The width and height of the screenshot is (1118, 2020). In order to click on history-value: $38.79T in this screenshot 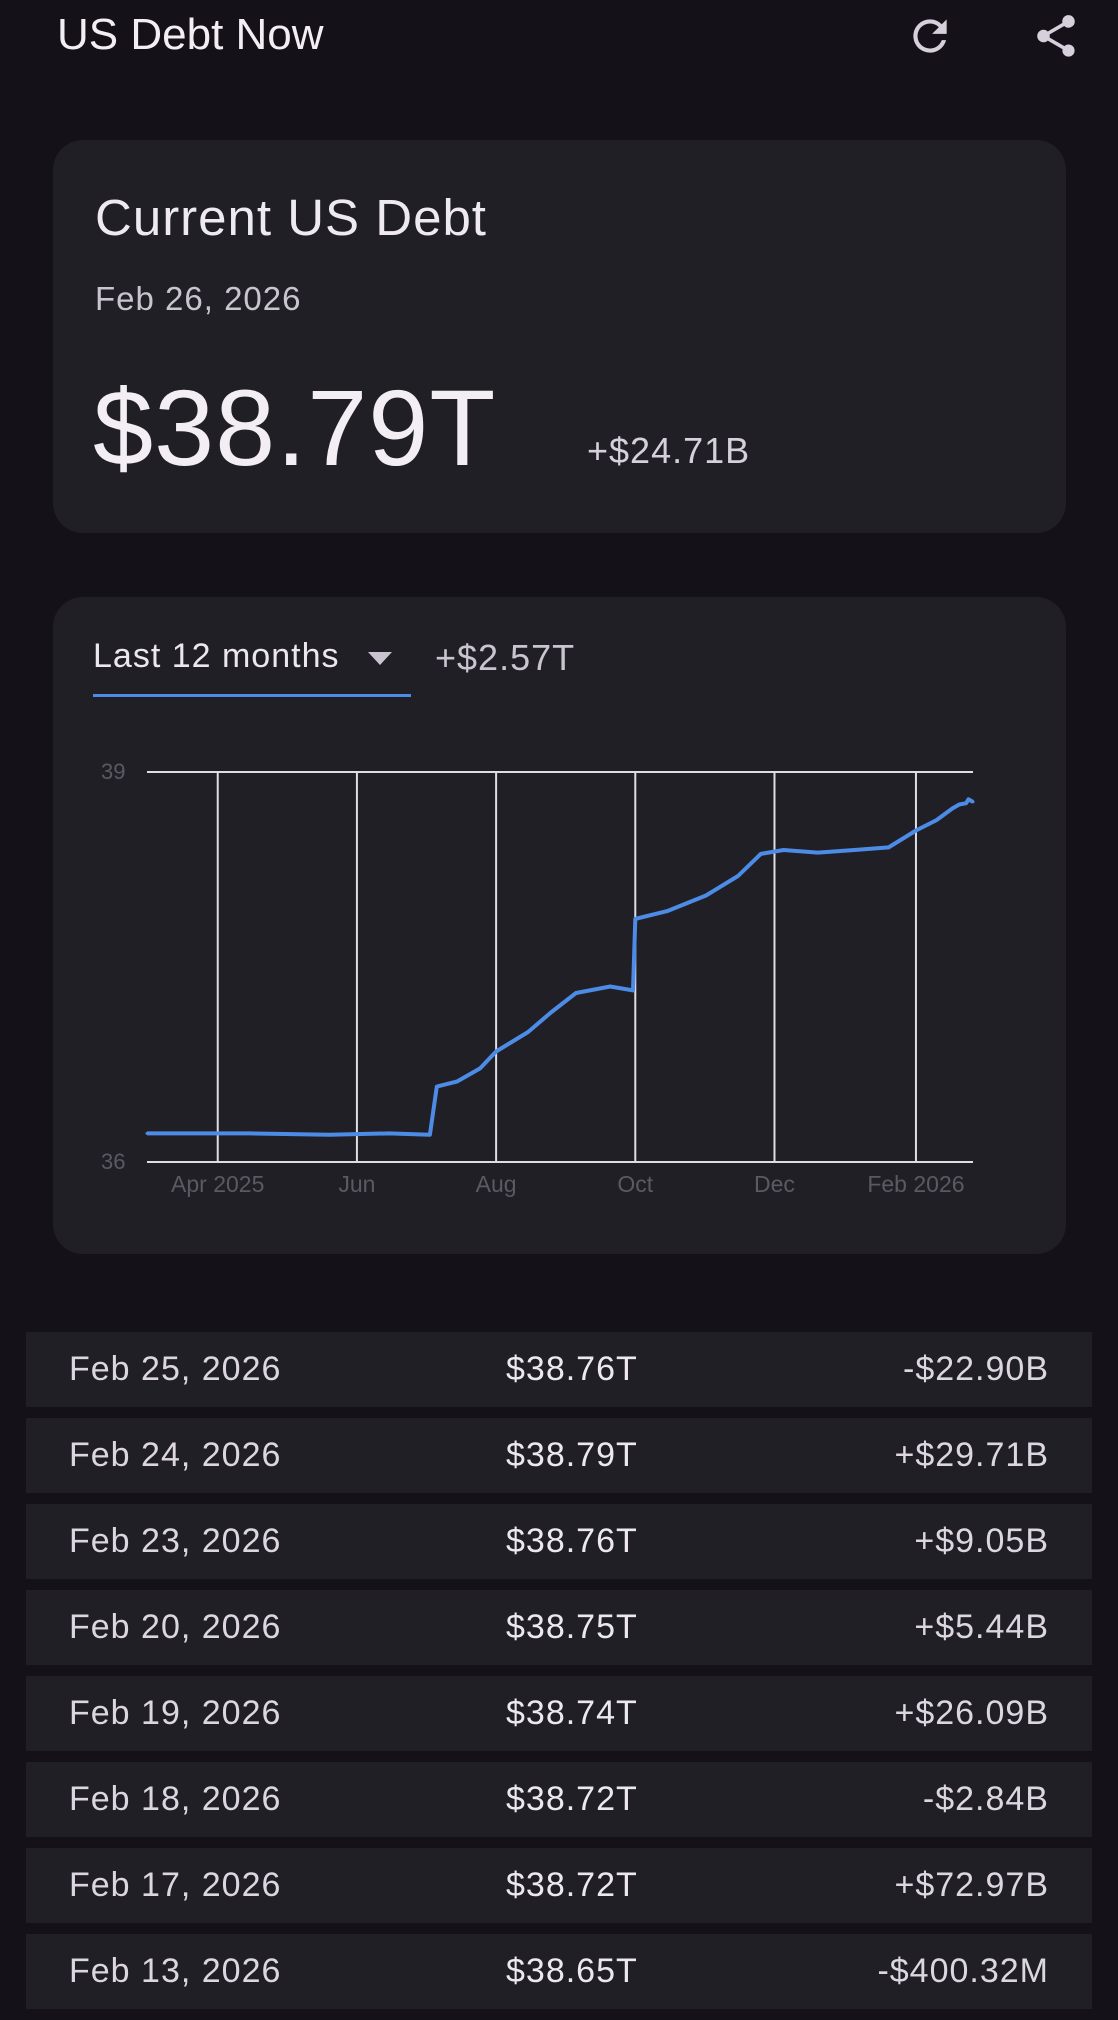, I will do `click(572, 1455)`.